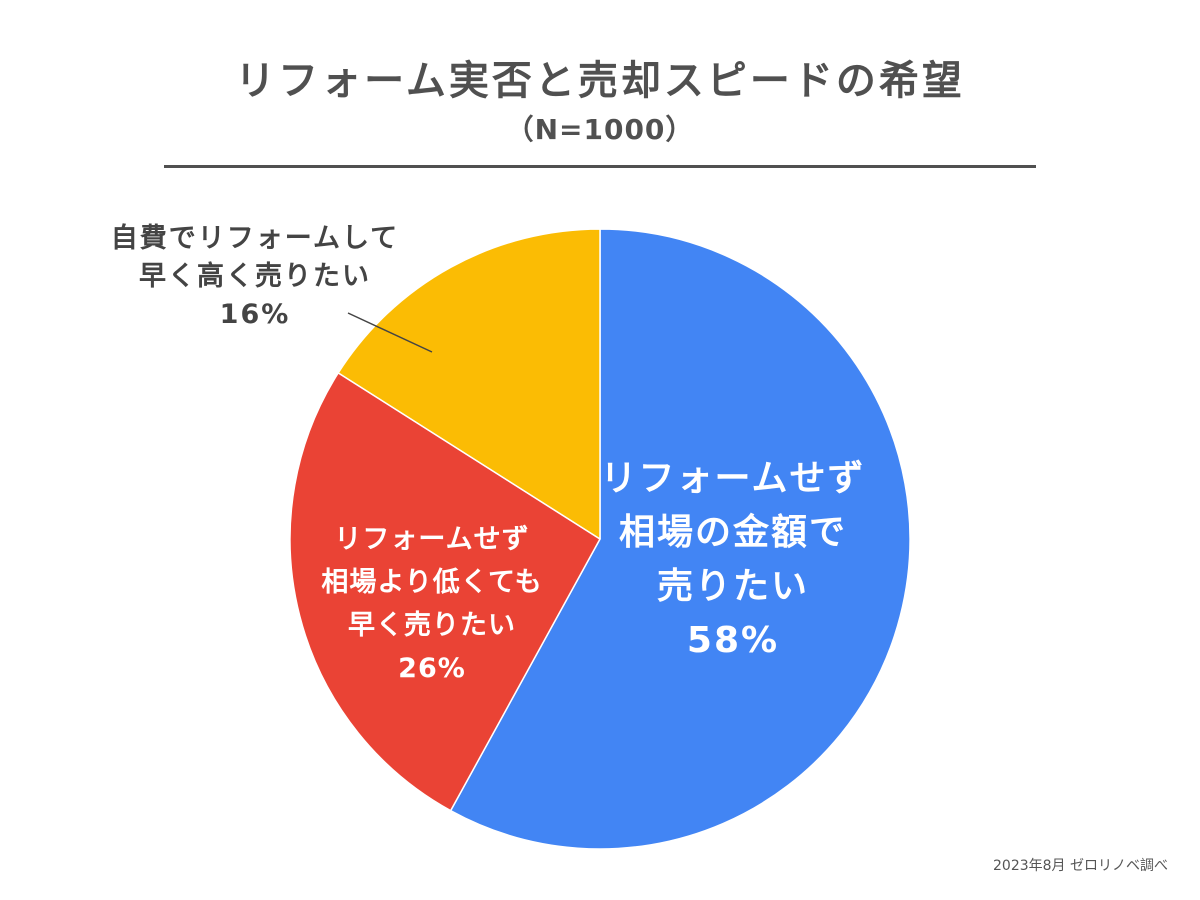  Describe the element at coordinates (432, 539) in the screenshot. I see `slice-label-2-line-1: リフォームせず` at that location.